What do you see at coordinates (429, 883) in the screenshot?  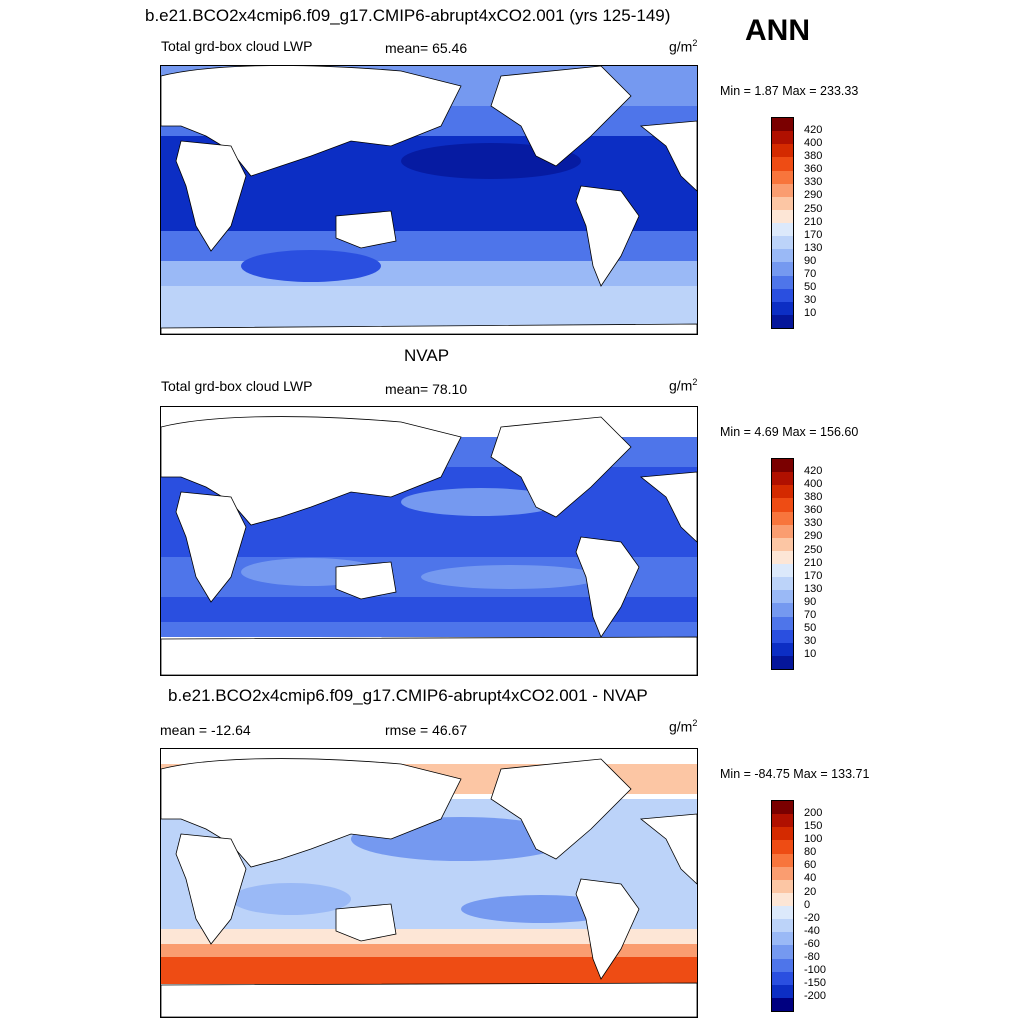 I see `panel3-difference-map` at bounding box center [429, 883].